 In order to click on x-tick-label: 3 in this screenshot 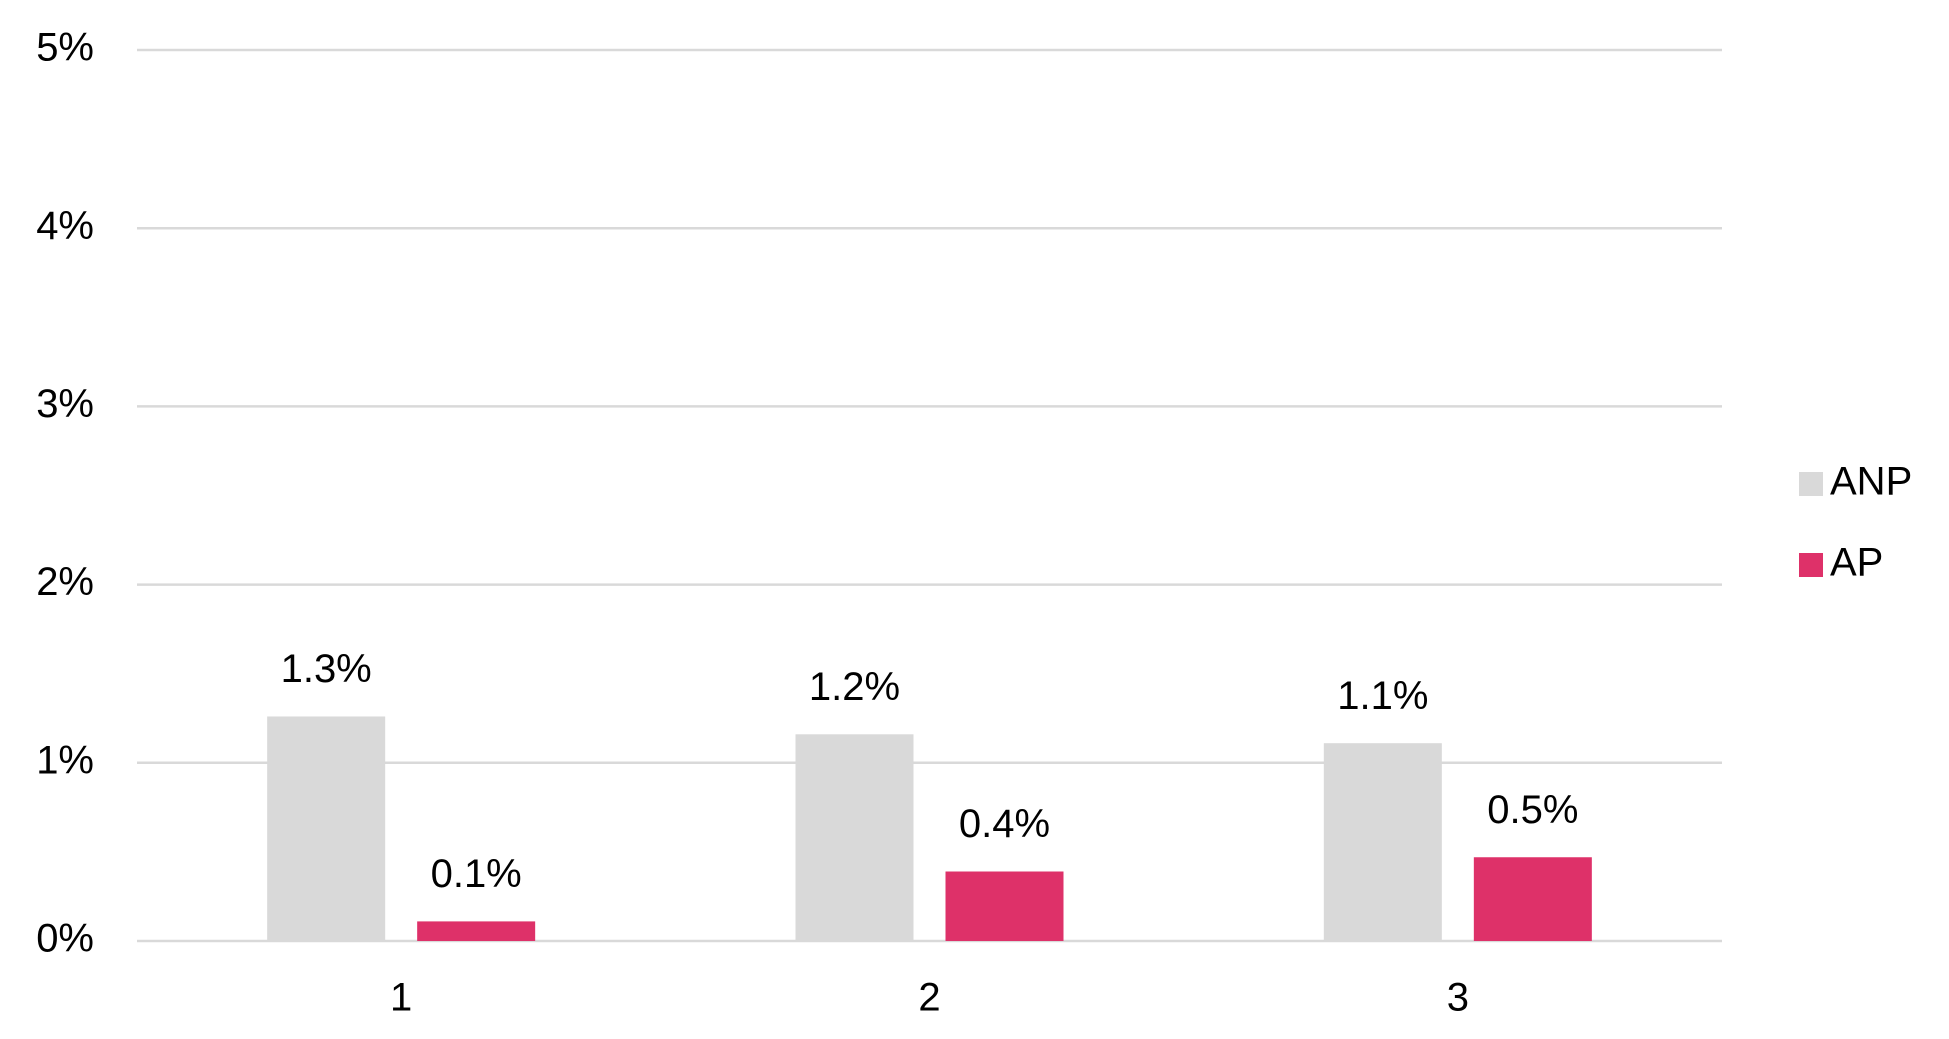, I will do `click(1458, 998)`.